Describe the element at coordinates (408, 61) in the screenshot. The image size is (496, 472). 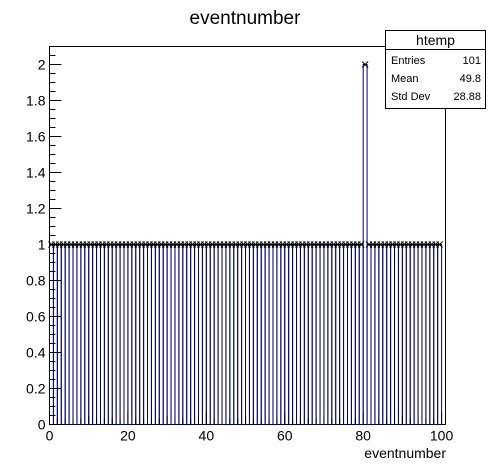
I see `stats-entries-label: Entries` at that location.